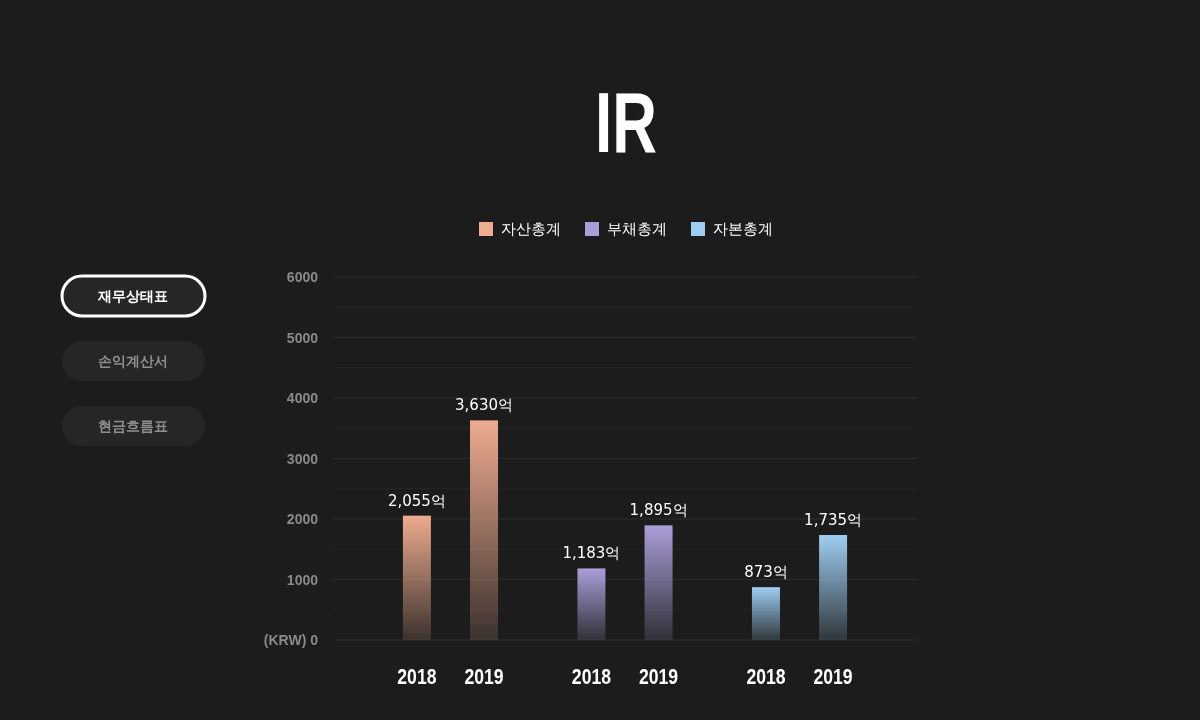 The height and width of the screenshot is (720, 1200). What do you see at coordinates (302, 458) in the screenshot?
I see `y-tick-label: 3000` at bounding box center [302, 458].